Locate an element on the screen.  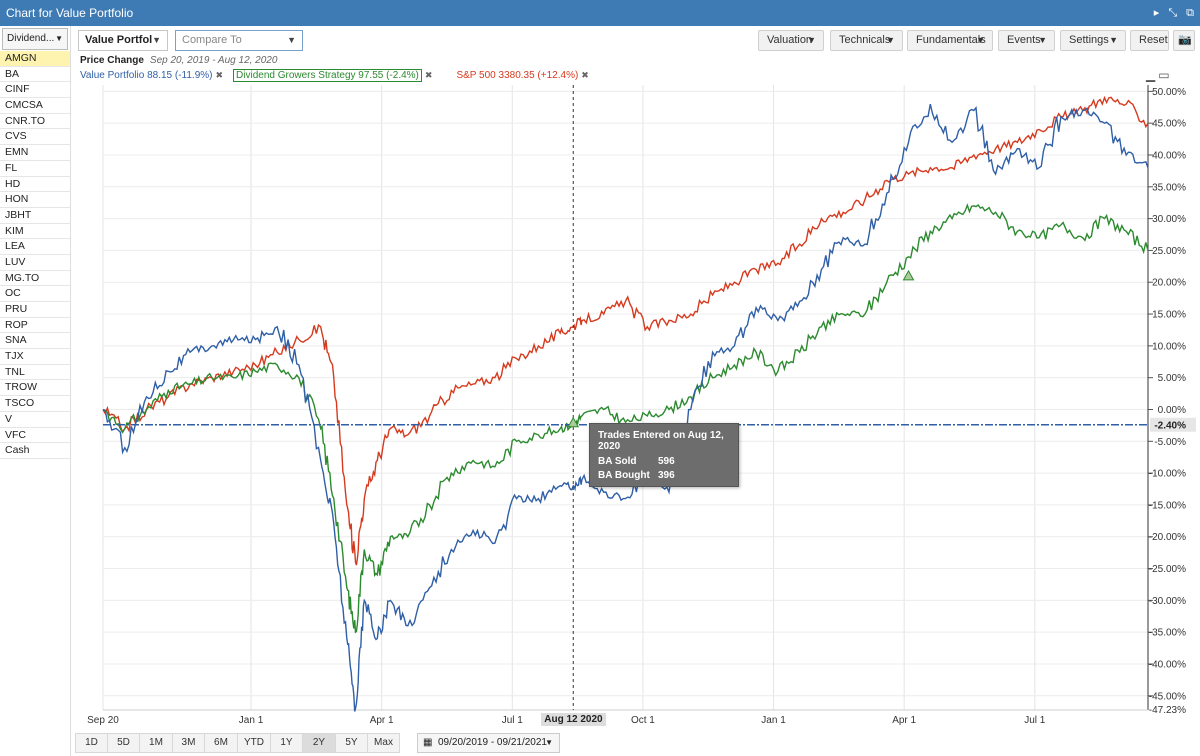
holding-item: CVS is located at coordinates (35, 137).